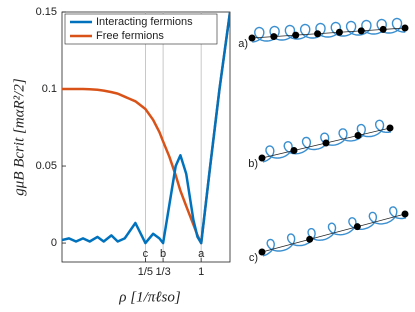  Describe the element at coordinates (130, 36) in the screenshot. I see `legend-label: Free fermions` at that location.